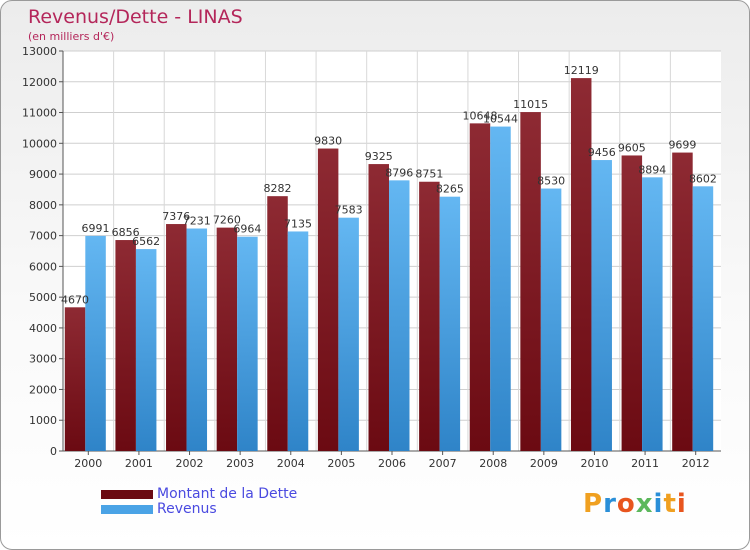  I want to click on x-tick-label: 2000, so click(88, 463).